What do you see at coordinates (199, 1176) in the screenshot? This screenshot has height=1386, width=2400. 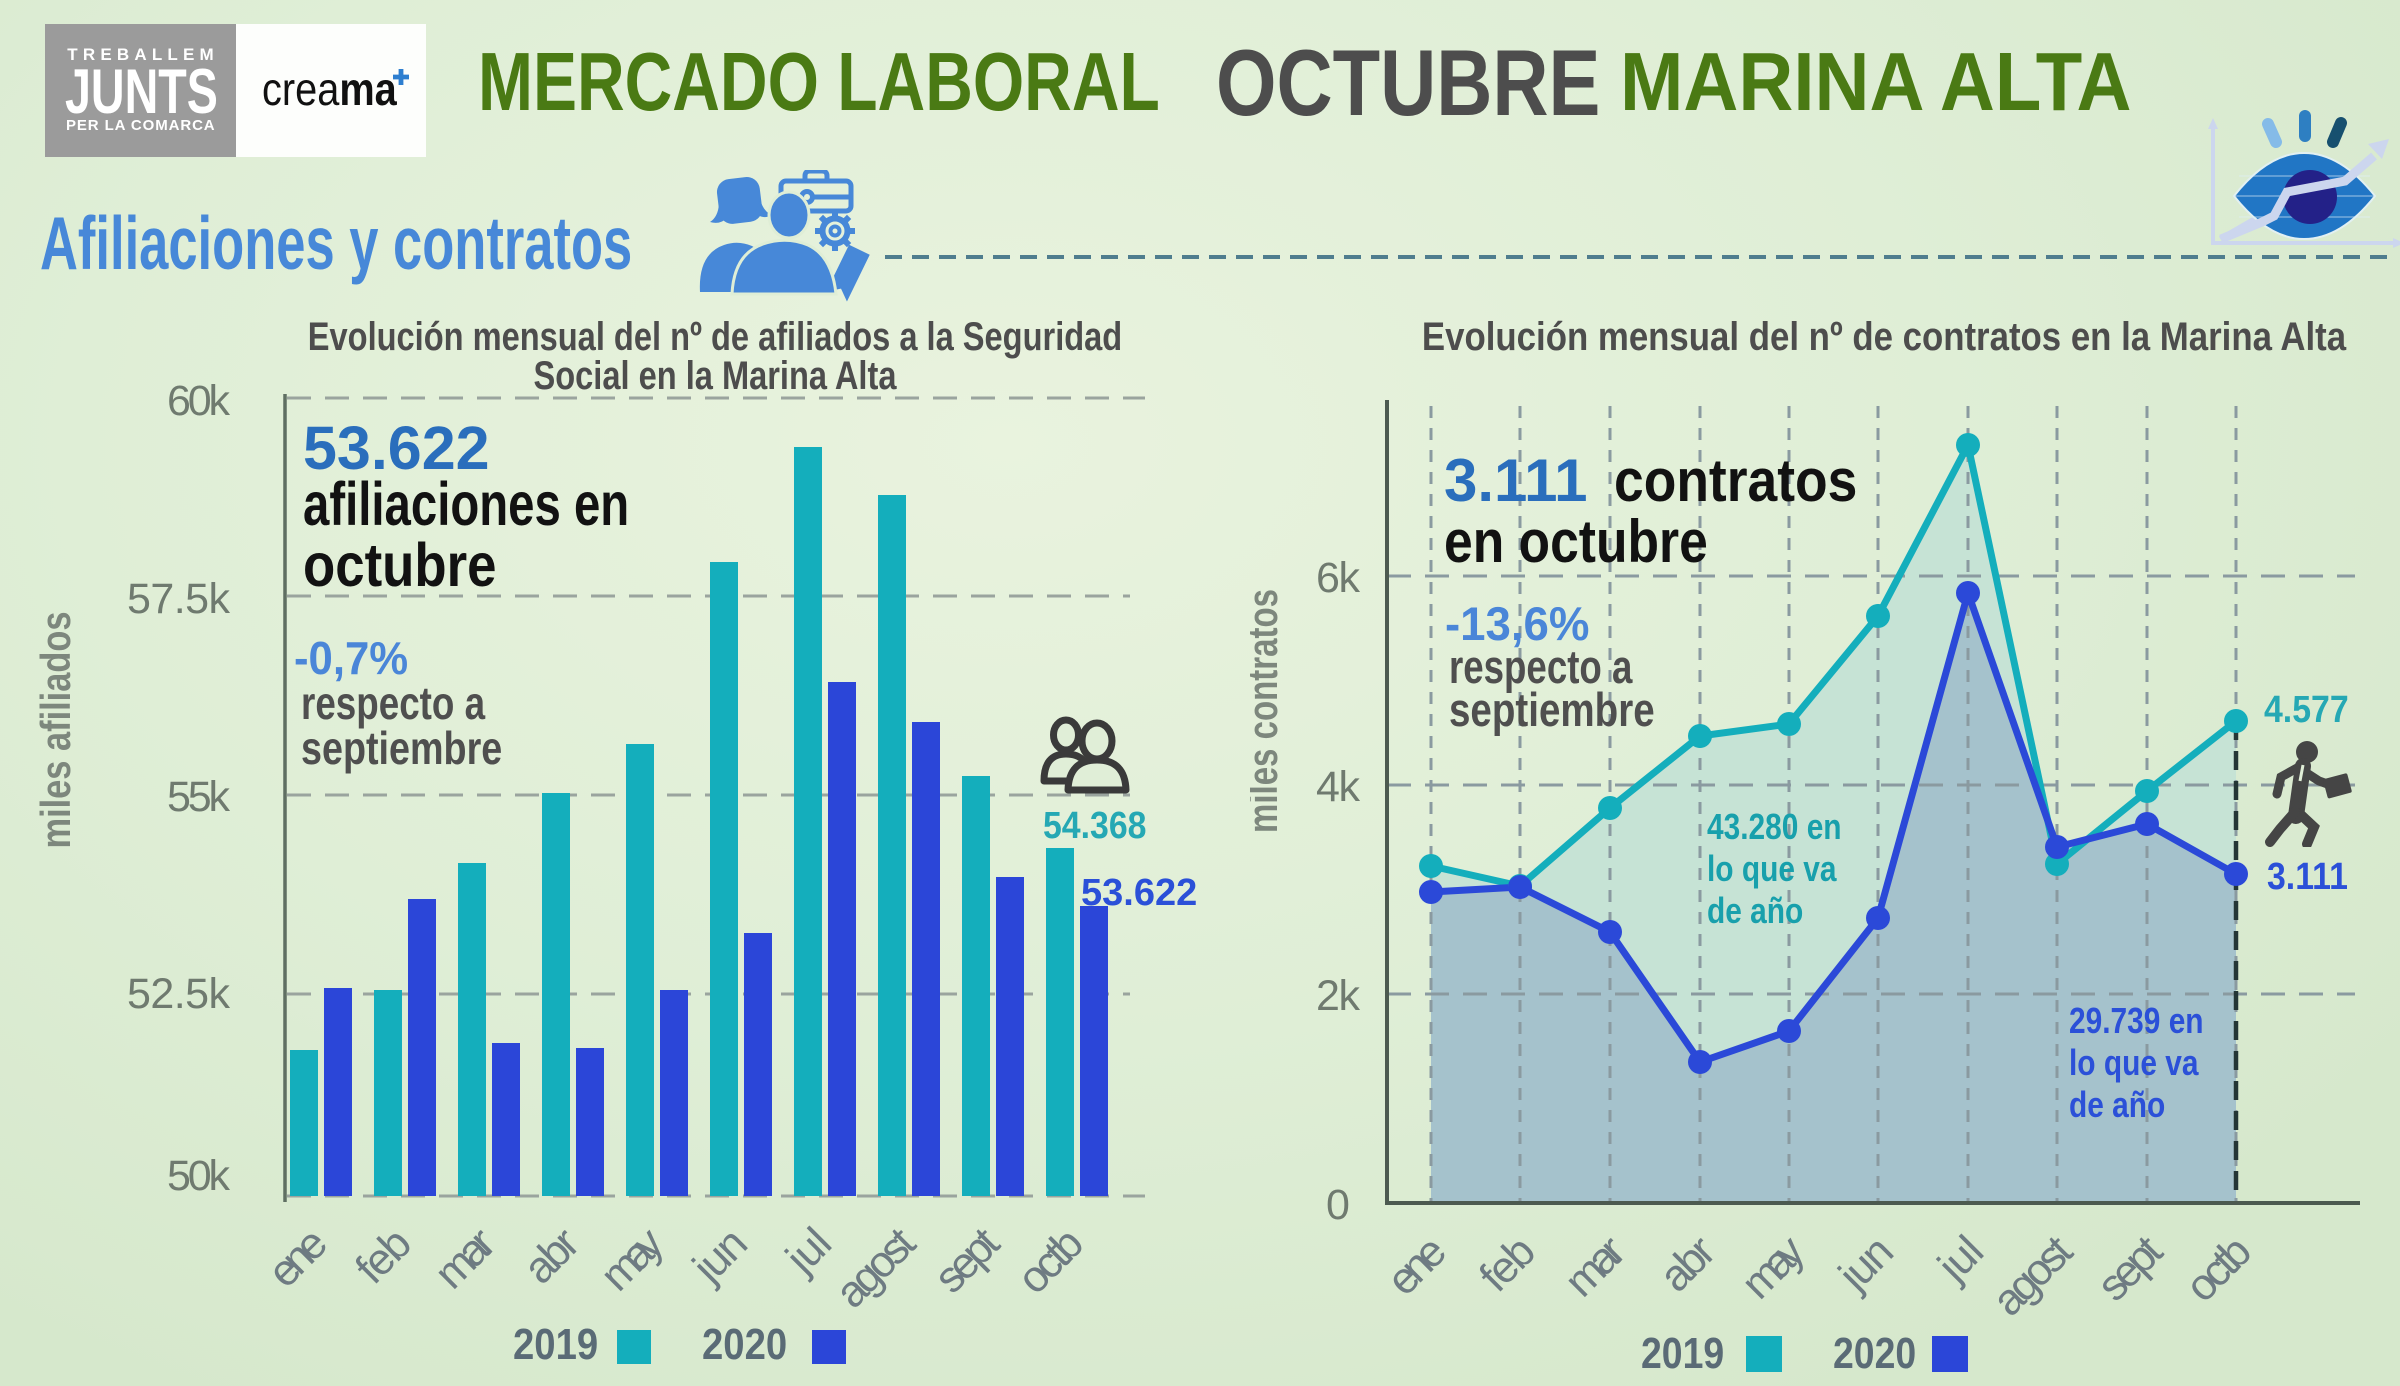 I see `svg-text: 50k` at bounding box center [199, 1176].